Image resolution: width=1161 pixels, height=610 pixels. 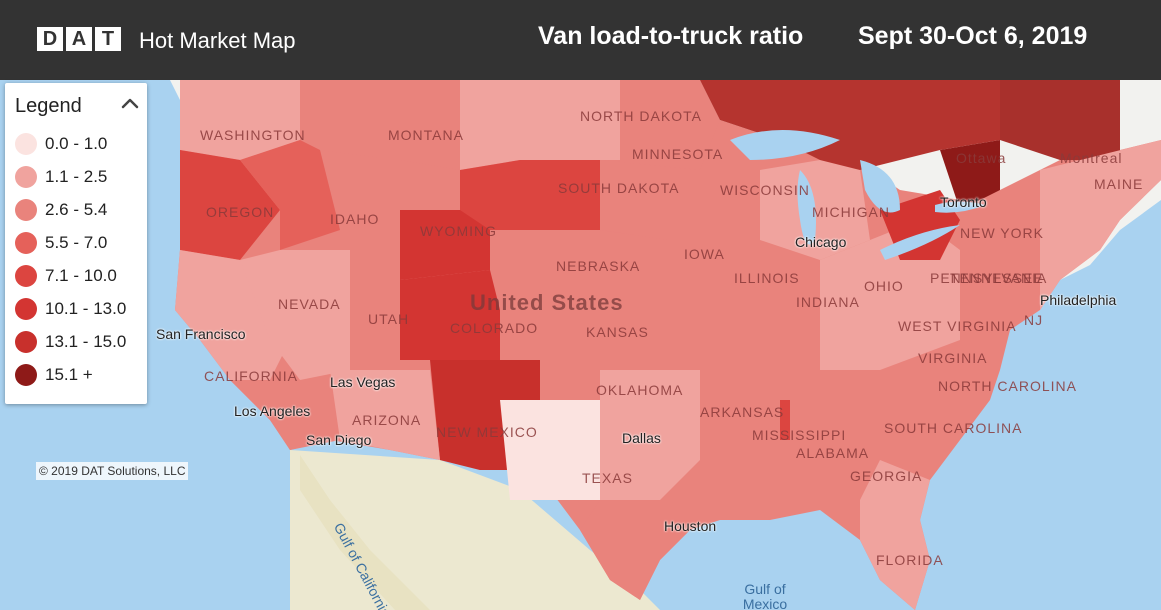 What do you see at coordinates (650, 435) in the screenshot?
I see `region-oklahoma-texas` at bounding box center [650, 435].